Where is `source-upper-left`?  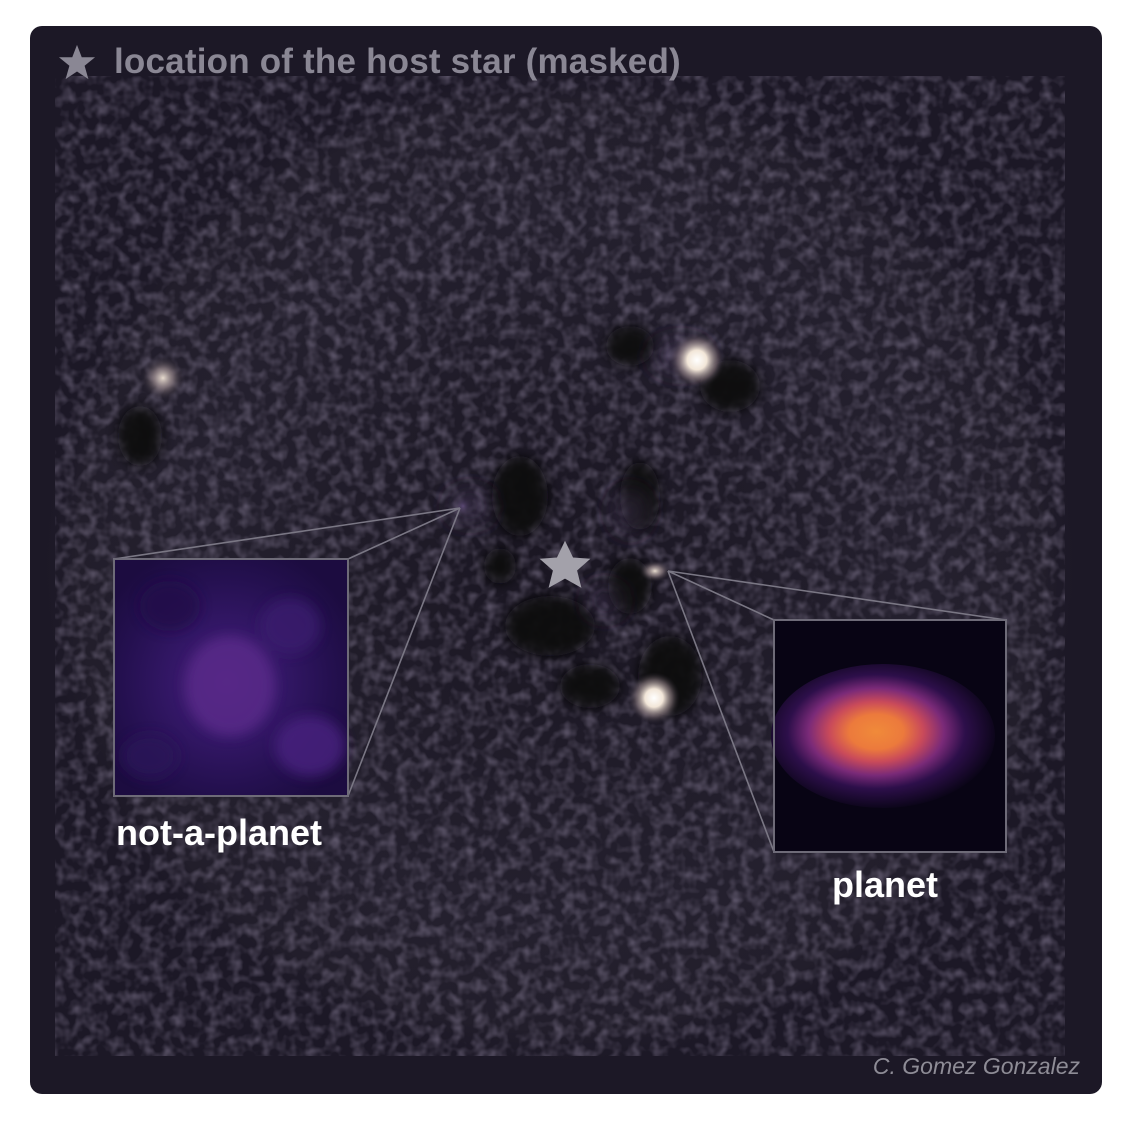 source-upper-left is located at coordinates (163, 378).